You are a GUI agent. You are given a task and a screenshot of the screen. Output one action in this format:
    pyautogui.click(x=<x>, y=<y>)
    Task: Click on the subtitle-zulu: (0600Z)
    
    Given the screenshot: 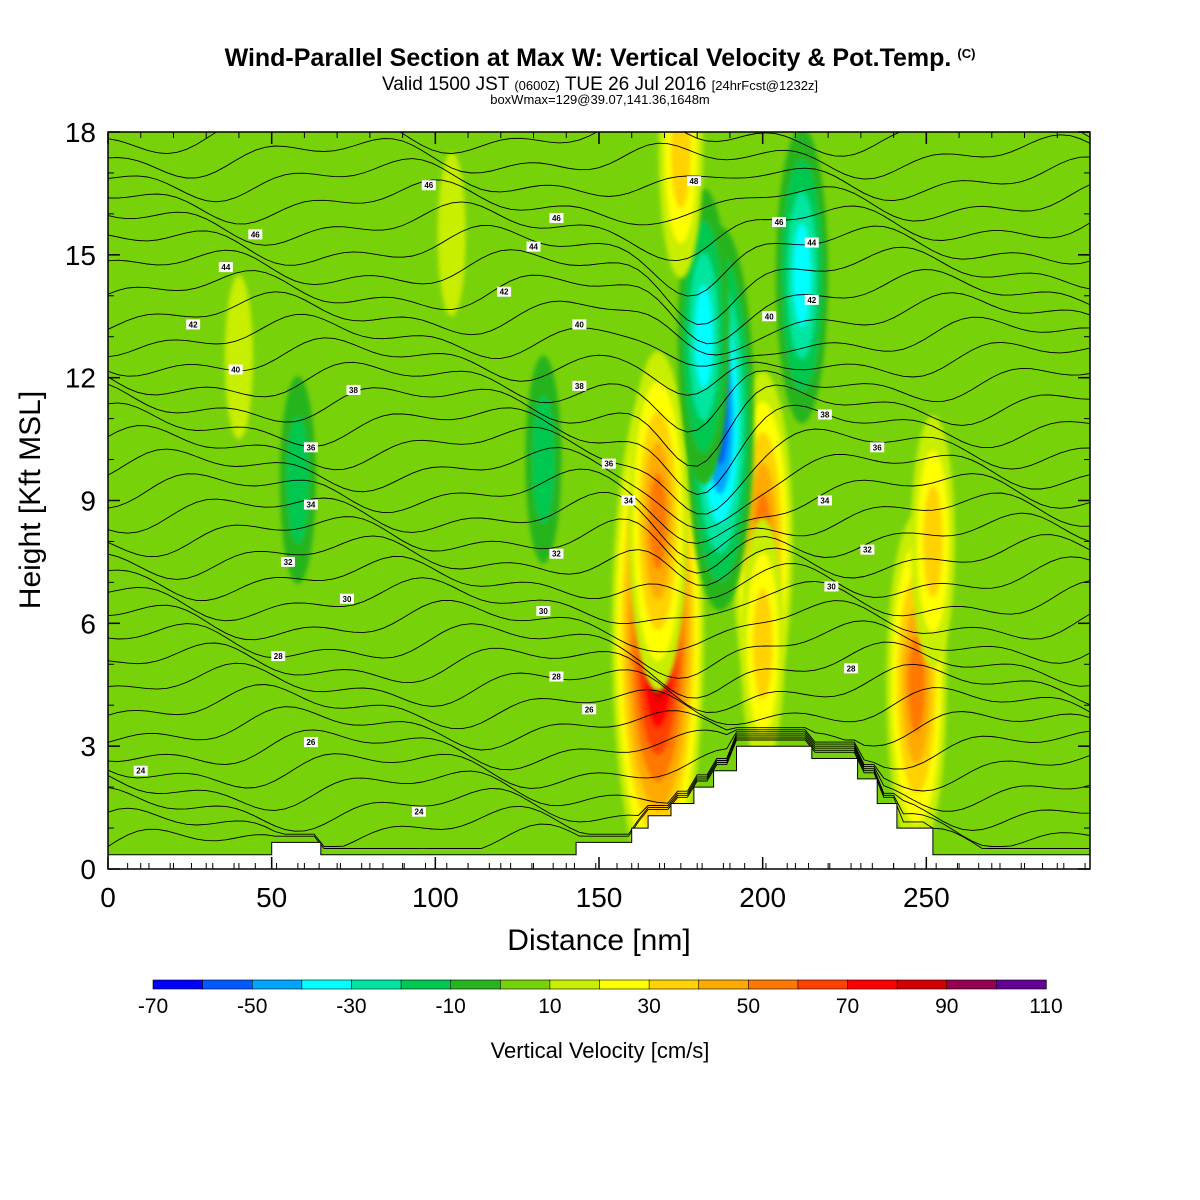 What is the action you would take?
    pyautogui.click(x=537, y=85)
    